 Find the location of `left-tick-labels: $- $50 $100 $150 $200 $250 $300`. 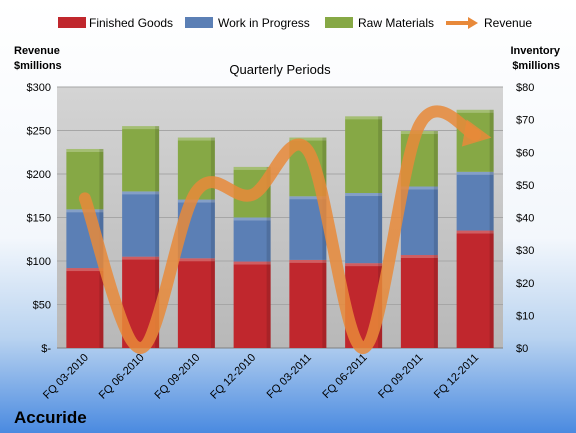

left-tick-labels: $- $50 $100 $150 $200 $250 $300 is located at coordinates (39, 218).